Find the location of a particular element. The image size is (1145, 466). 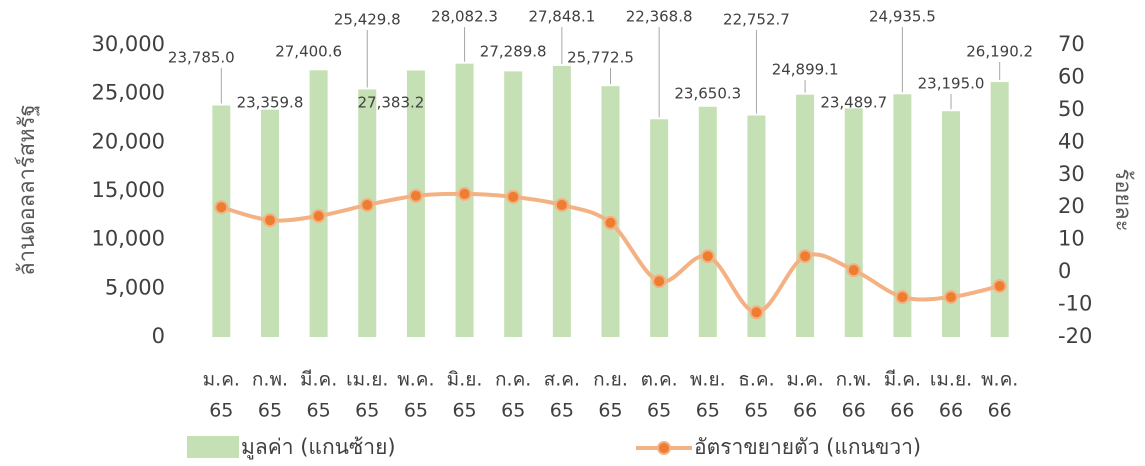

y2-tick-label: 60 is located at coordinates (1071, 76).